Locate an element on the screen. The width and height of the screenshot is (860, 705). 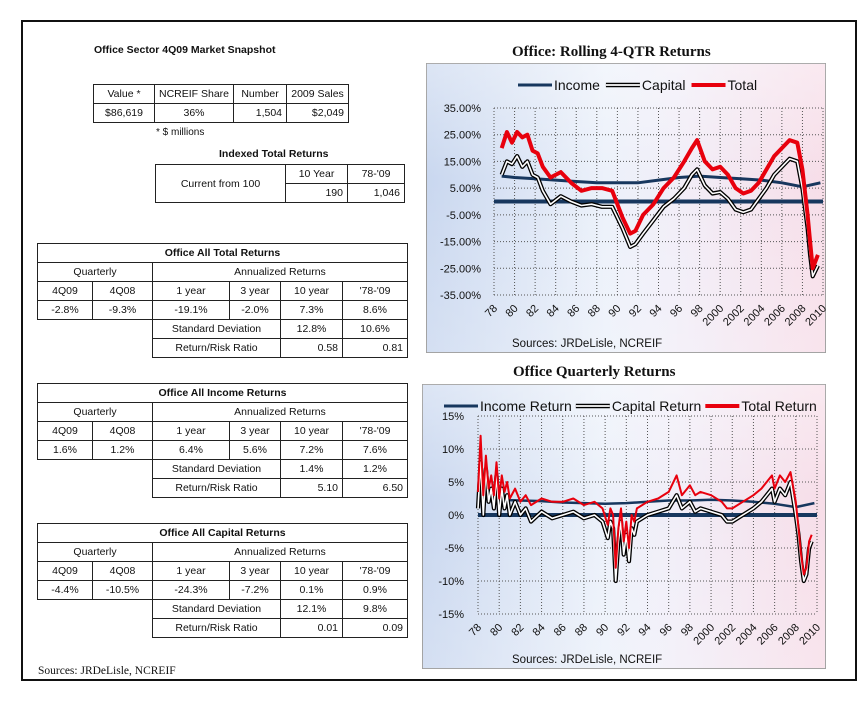
value-cell: 1.6% is located at coordinates (65, 450).